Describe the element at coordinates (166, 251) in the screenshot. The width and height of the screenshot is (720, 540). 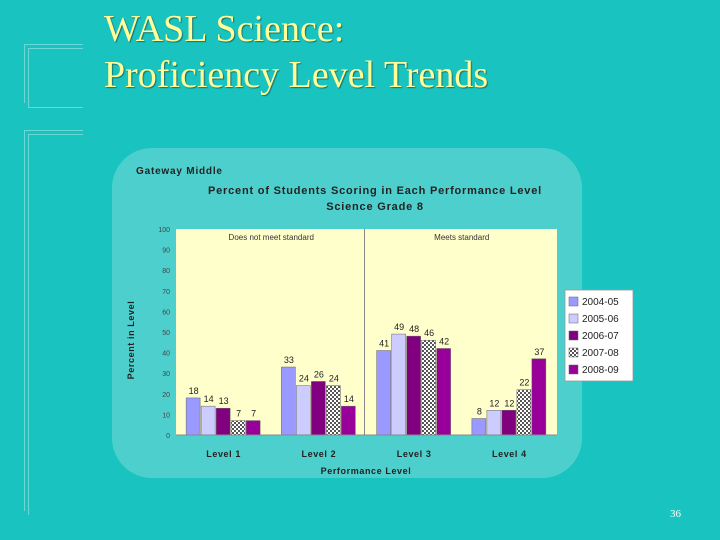
I see `y-tick-label: 90` at that location.